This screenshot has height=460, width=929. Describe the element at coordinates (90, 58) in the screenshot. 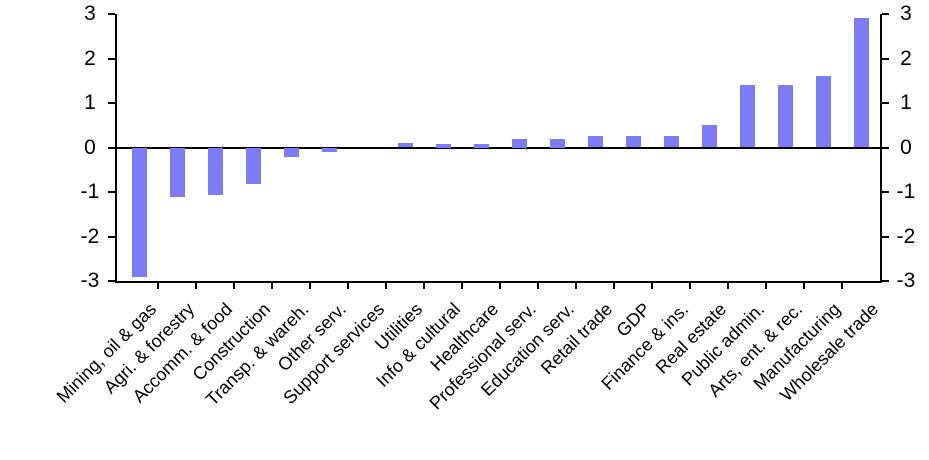

I see `y-tick-label-left: 2` at that location.